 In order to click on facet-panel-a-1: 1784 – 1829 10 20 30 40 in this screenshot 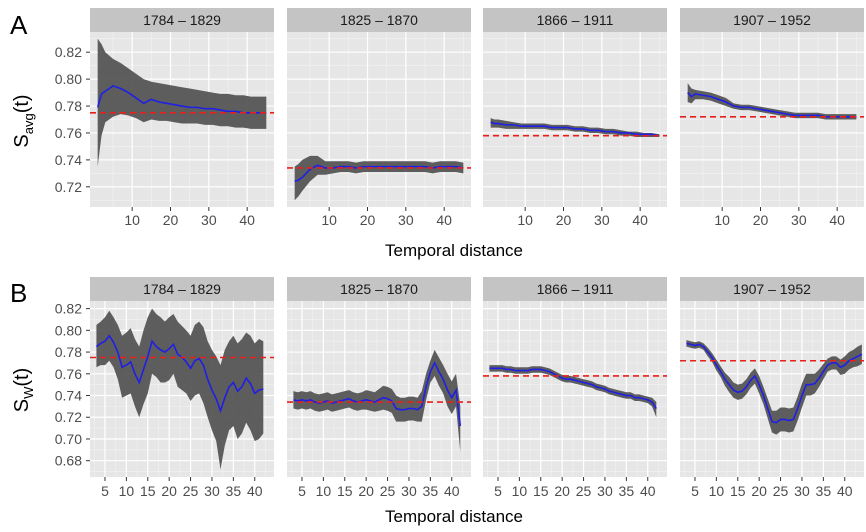, I will do `click(182, 118)`.